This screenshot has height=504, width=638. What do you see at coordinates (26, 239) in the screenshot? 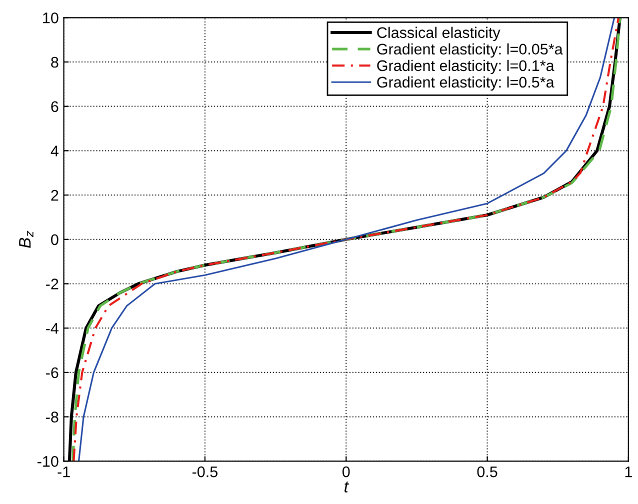
I see `y-axis-title: B$_{z}$` at bounding box center [26, 239].